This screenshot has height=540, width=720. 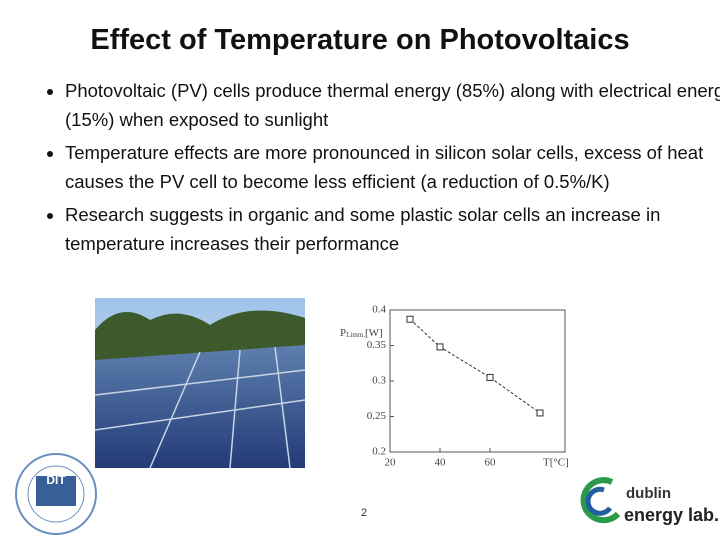 I want to click on x-tick-label: 60, so click(x=491, y=463).